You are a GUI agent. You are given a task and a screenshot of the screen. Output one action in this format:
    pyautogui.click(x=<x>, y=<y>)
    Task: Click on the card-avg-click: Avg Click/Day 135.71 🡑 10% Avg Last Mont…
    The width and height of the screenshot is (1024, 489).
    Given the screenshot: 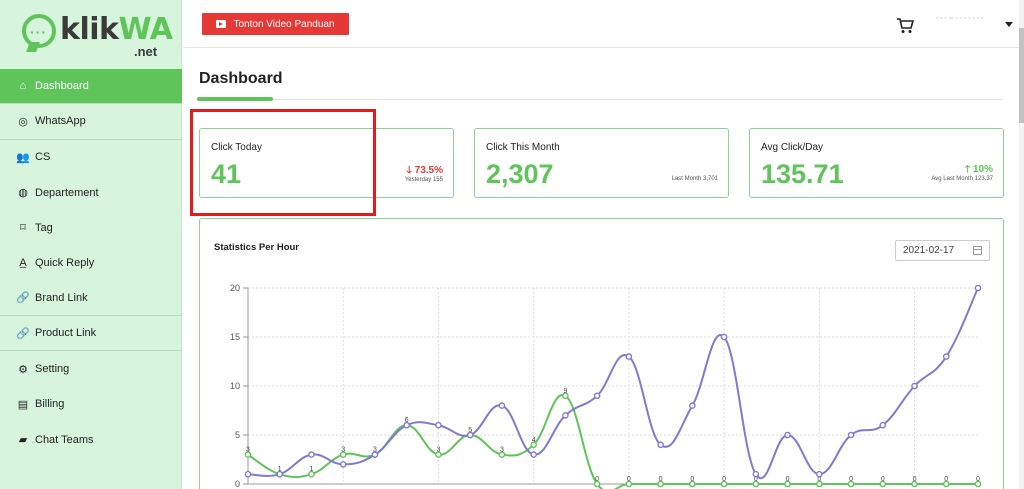 What is the action you would take?
    pyautogui.click(x=876, y=163)
    